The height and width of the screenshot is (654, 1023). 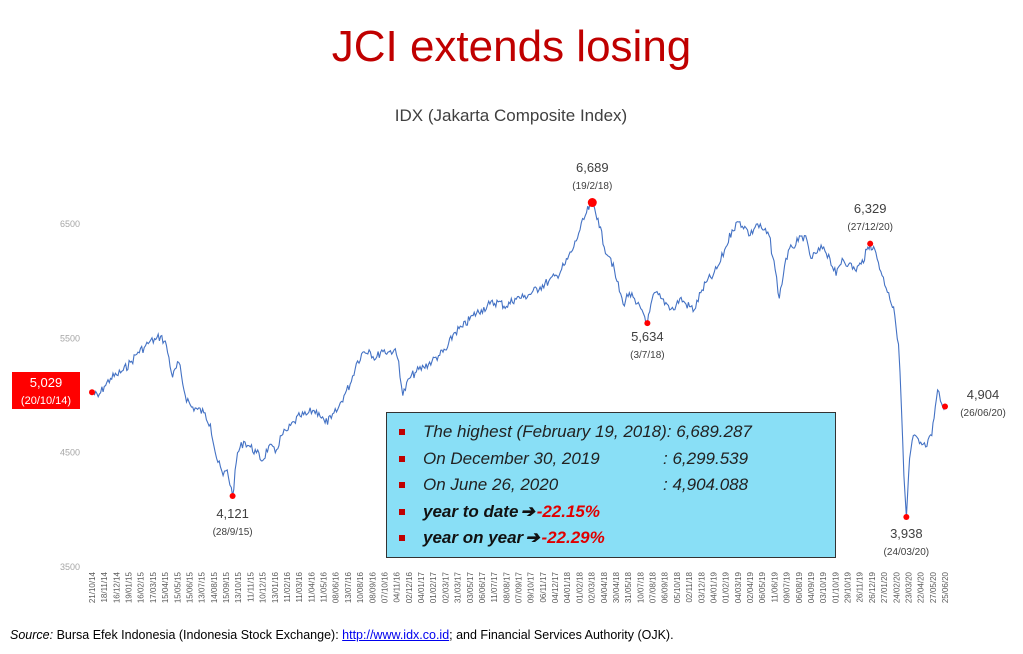 I want to click on x-tick-label: 06/09/18, so click(x=665, y=587).